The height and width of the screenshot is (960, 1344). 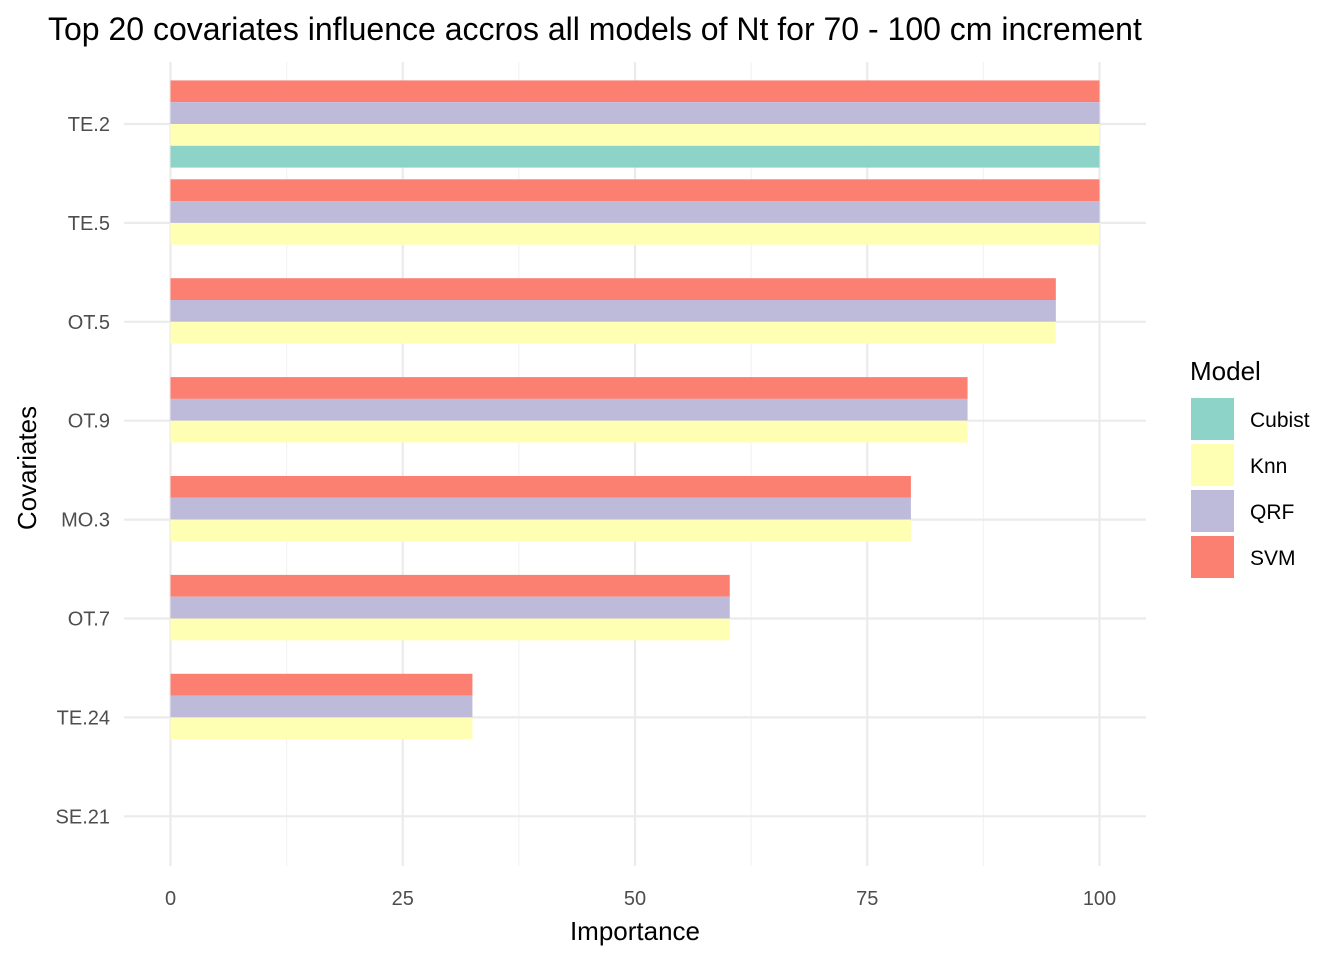 What do you see at coordinates (89, 125) in the screenshot?
I see `y-tick-label: TE.2` at bounding box center [89, 125].